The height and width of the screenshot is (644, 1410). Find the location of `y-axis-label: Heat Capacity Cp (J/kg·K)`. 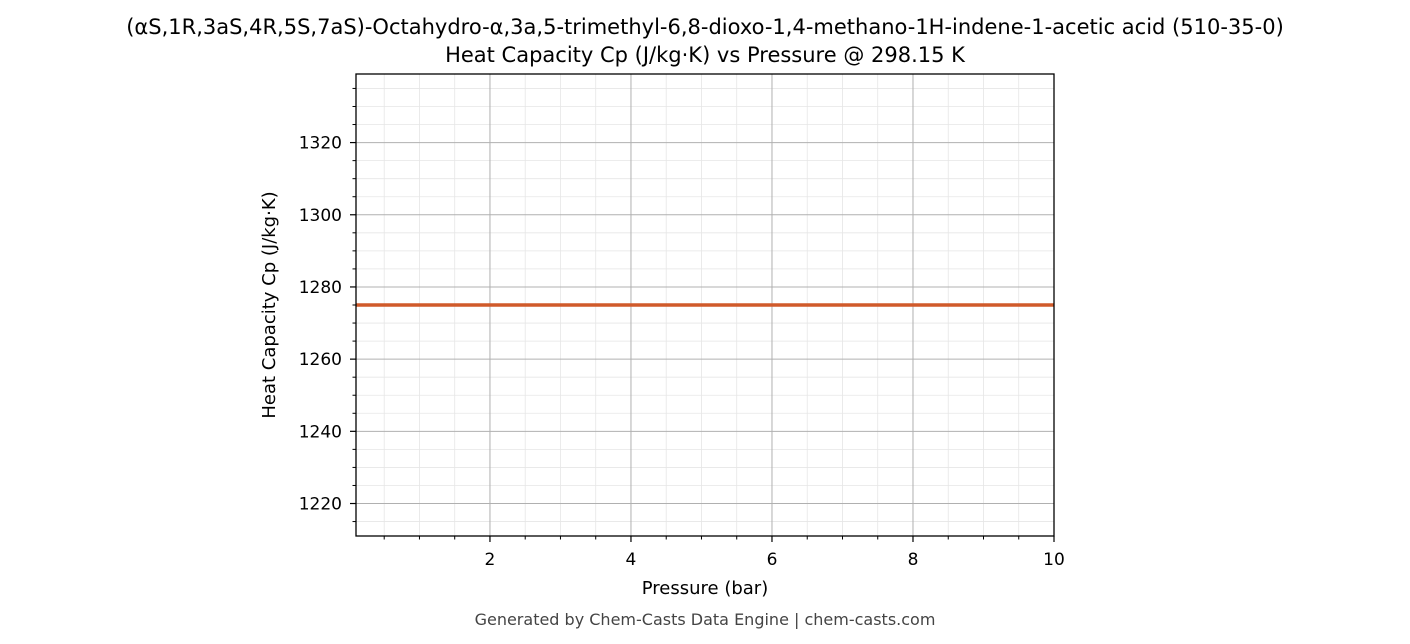

y-axis-label: Heat Capacity Cp (J/kg·K) is located at coordinates (269, 304).